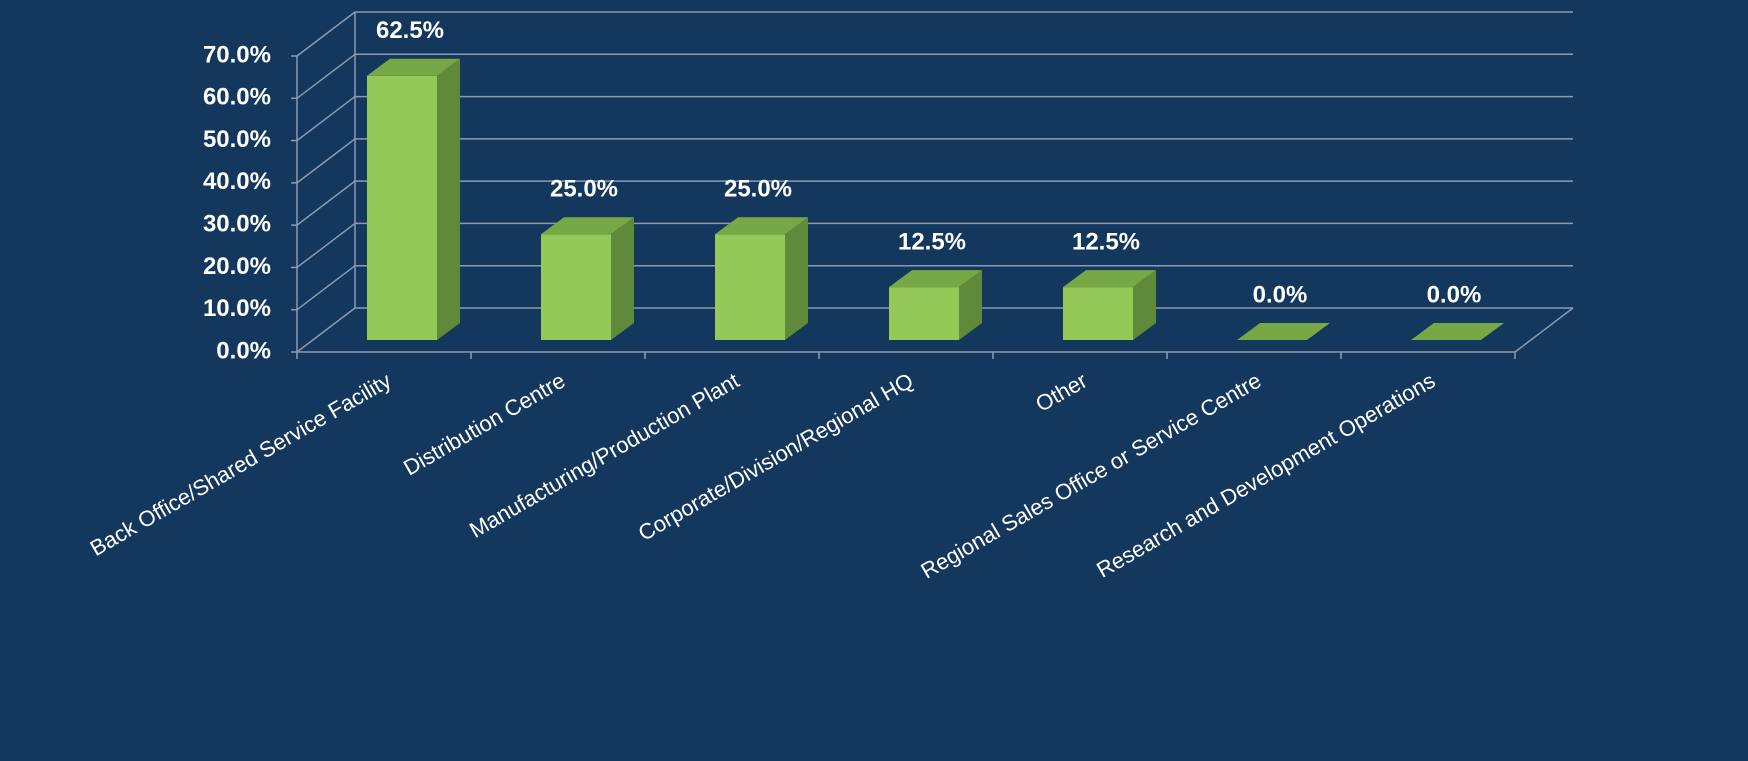 The width and height of the screenshot is (1748, 761). I want to click on x-tick-label: Manufacturing/Production Plant, so click(604, 455).